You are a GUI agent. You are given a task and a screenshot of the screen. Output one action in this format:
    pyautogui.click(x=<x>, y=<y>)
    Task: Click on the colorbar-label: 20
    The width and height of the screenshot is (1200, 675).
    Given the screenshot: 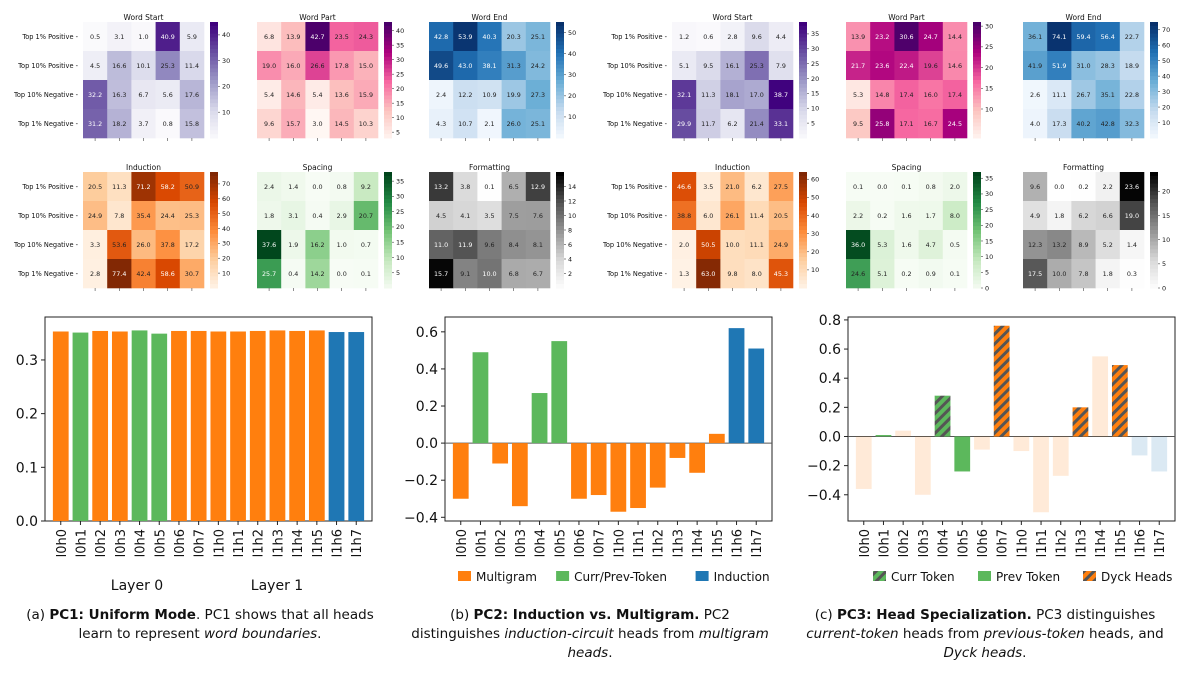 What is the action you would take?
    pyautogui.click(x=989, y=68)
    